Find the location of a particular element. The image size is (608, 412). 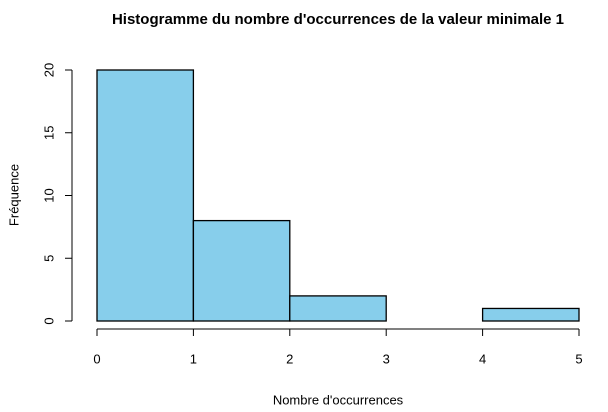

x-tick-label: 0 is located at coordinates (96, 358).